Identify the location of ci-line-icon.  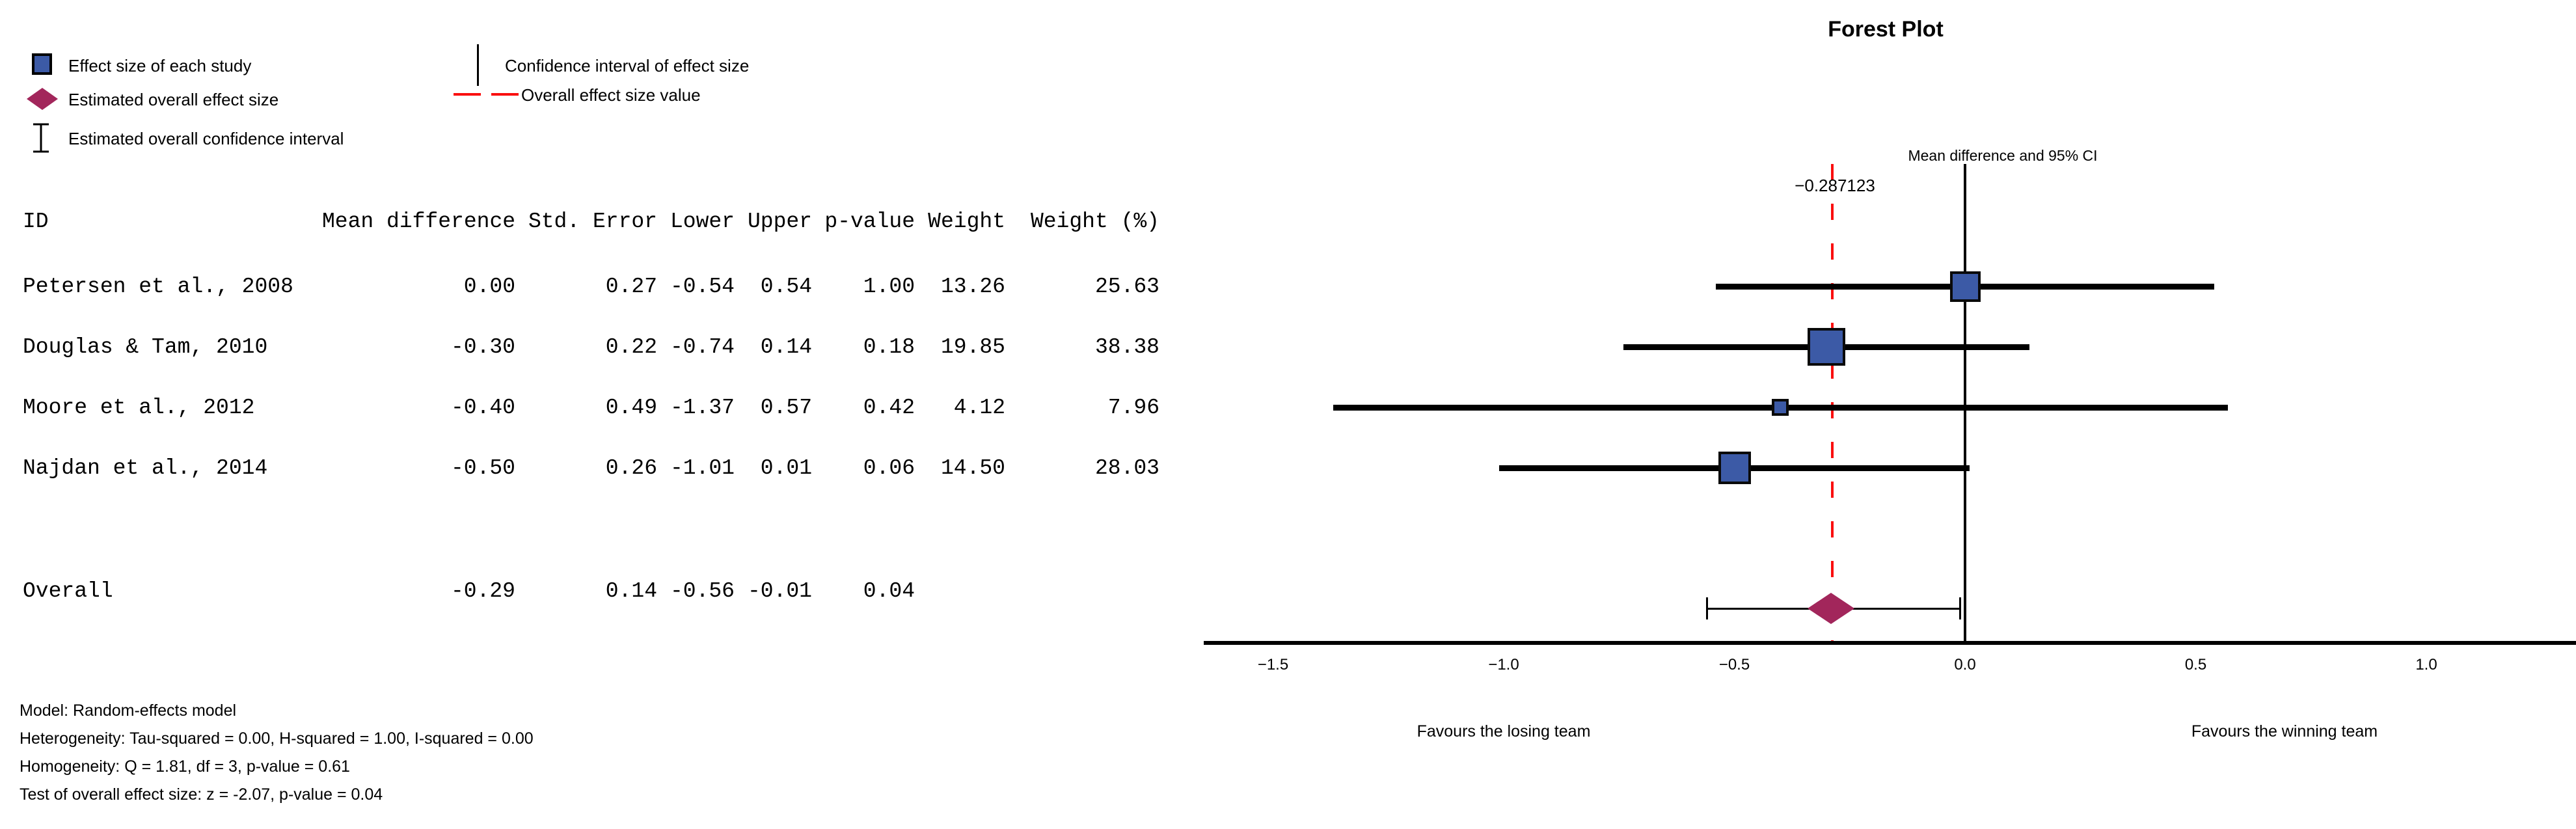
(478, 65).